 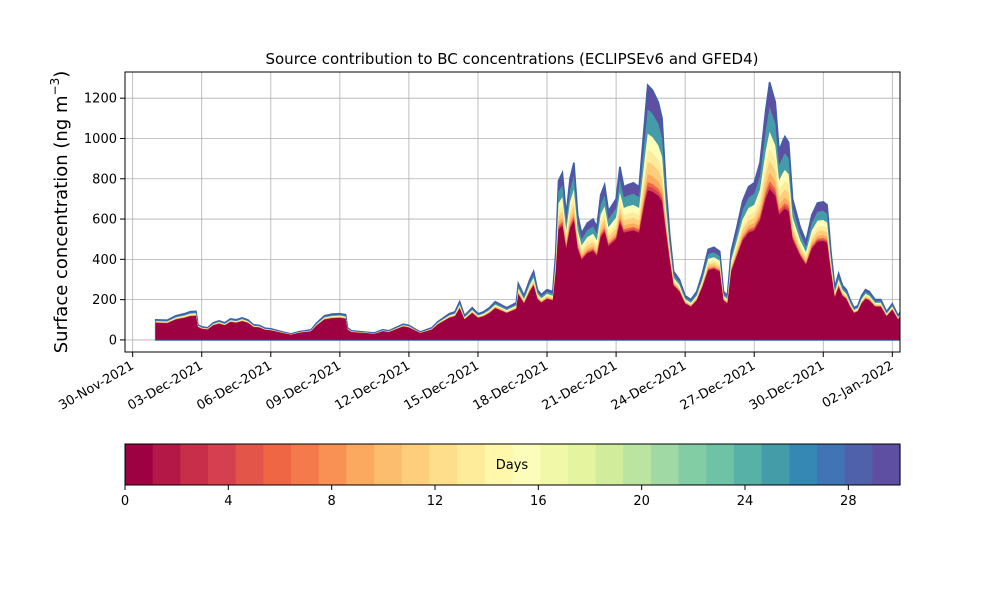 What do you see at coordinates (580, 385) in the screenshot?
I see `x-tick-label: 21-Dec-2021` at bounding box center [580, 385].